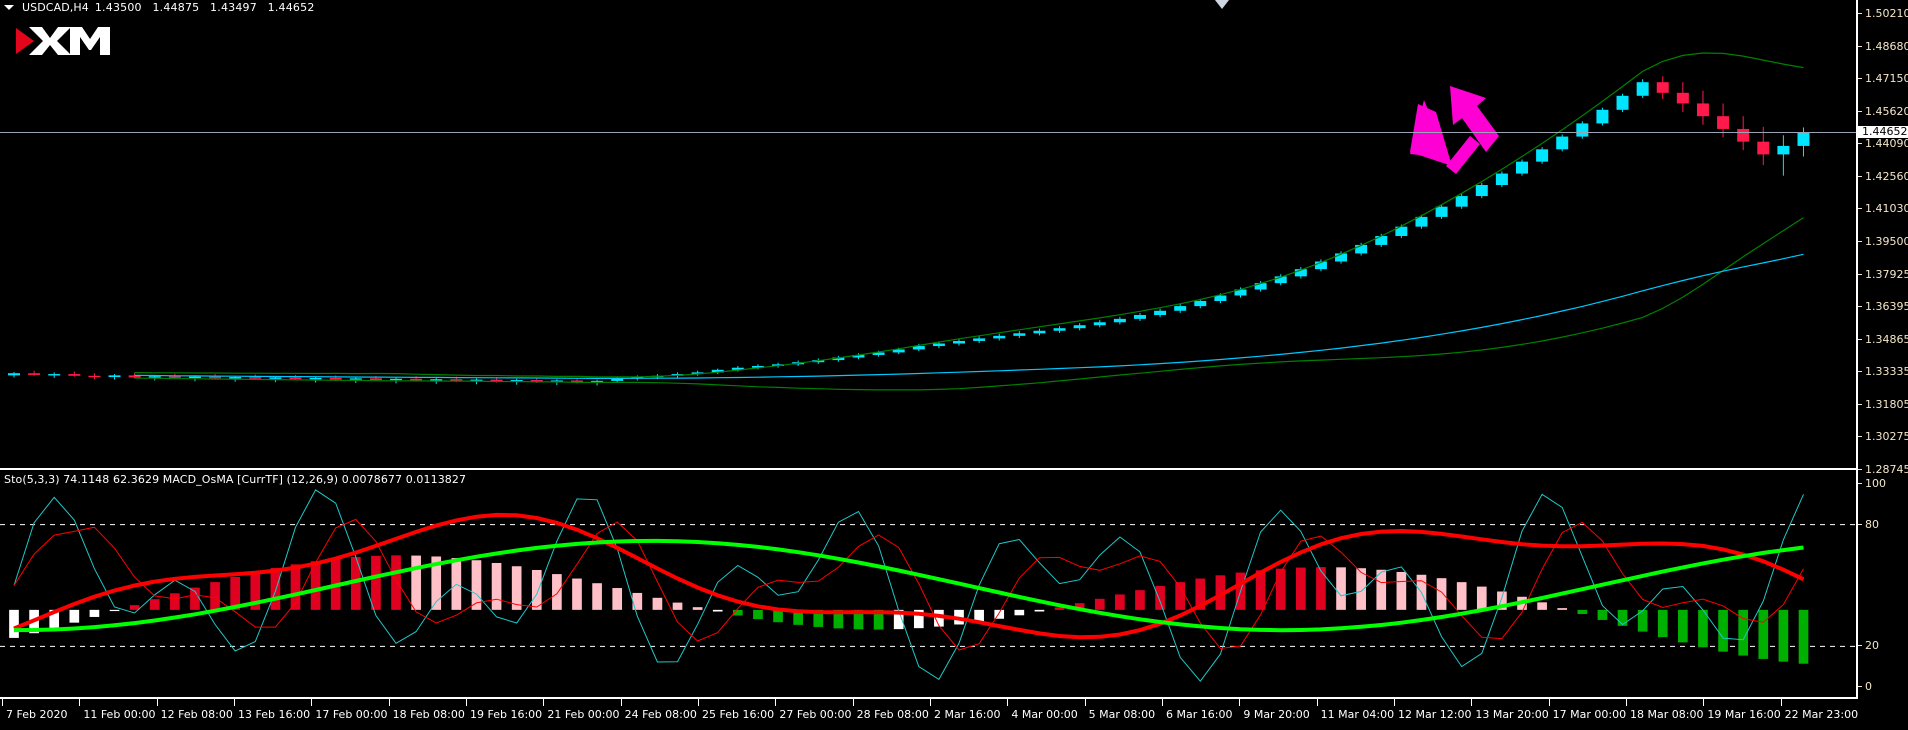  What do you see at coordinates (1883, 404) in the screenshot?
I see `price-tick: 1.31805` at bounding box center [1883, 404].